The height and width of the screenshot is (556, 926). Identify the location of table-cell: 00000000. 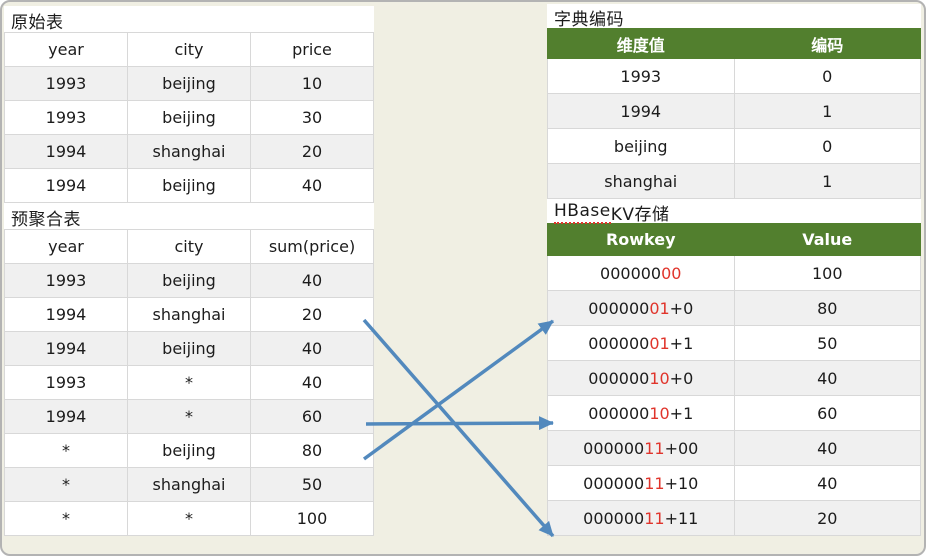
(641, 273).